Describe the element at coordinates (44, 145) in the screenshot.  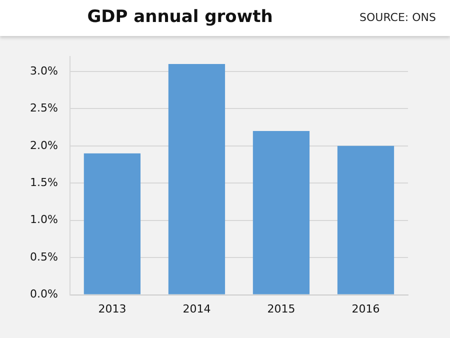
I see `y-tick-label: 2.0%` at that location.